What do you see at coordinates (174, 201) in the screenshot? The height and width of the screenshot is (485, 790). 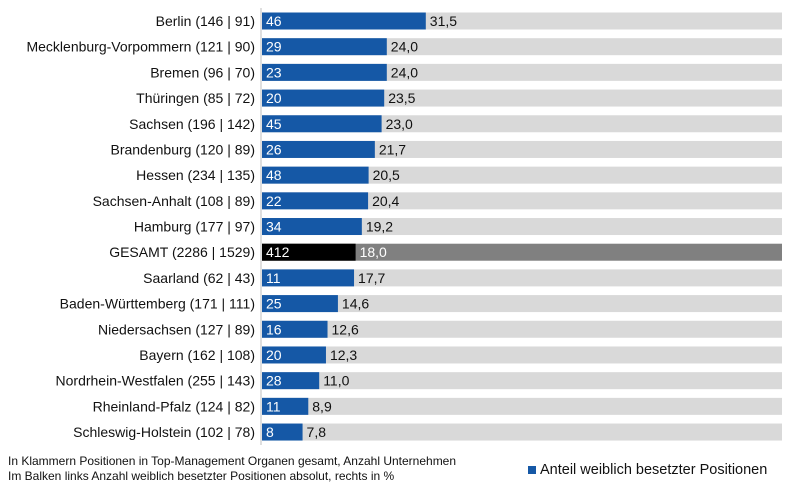 I see `category-label: Sachsen-Anhalt (108 | 89)` at bounding box center [174, 201].